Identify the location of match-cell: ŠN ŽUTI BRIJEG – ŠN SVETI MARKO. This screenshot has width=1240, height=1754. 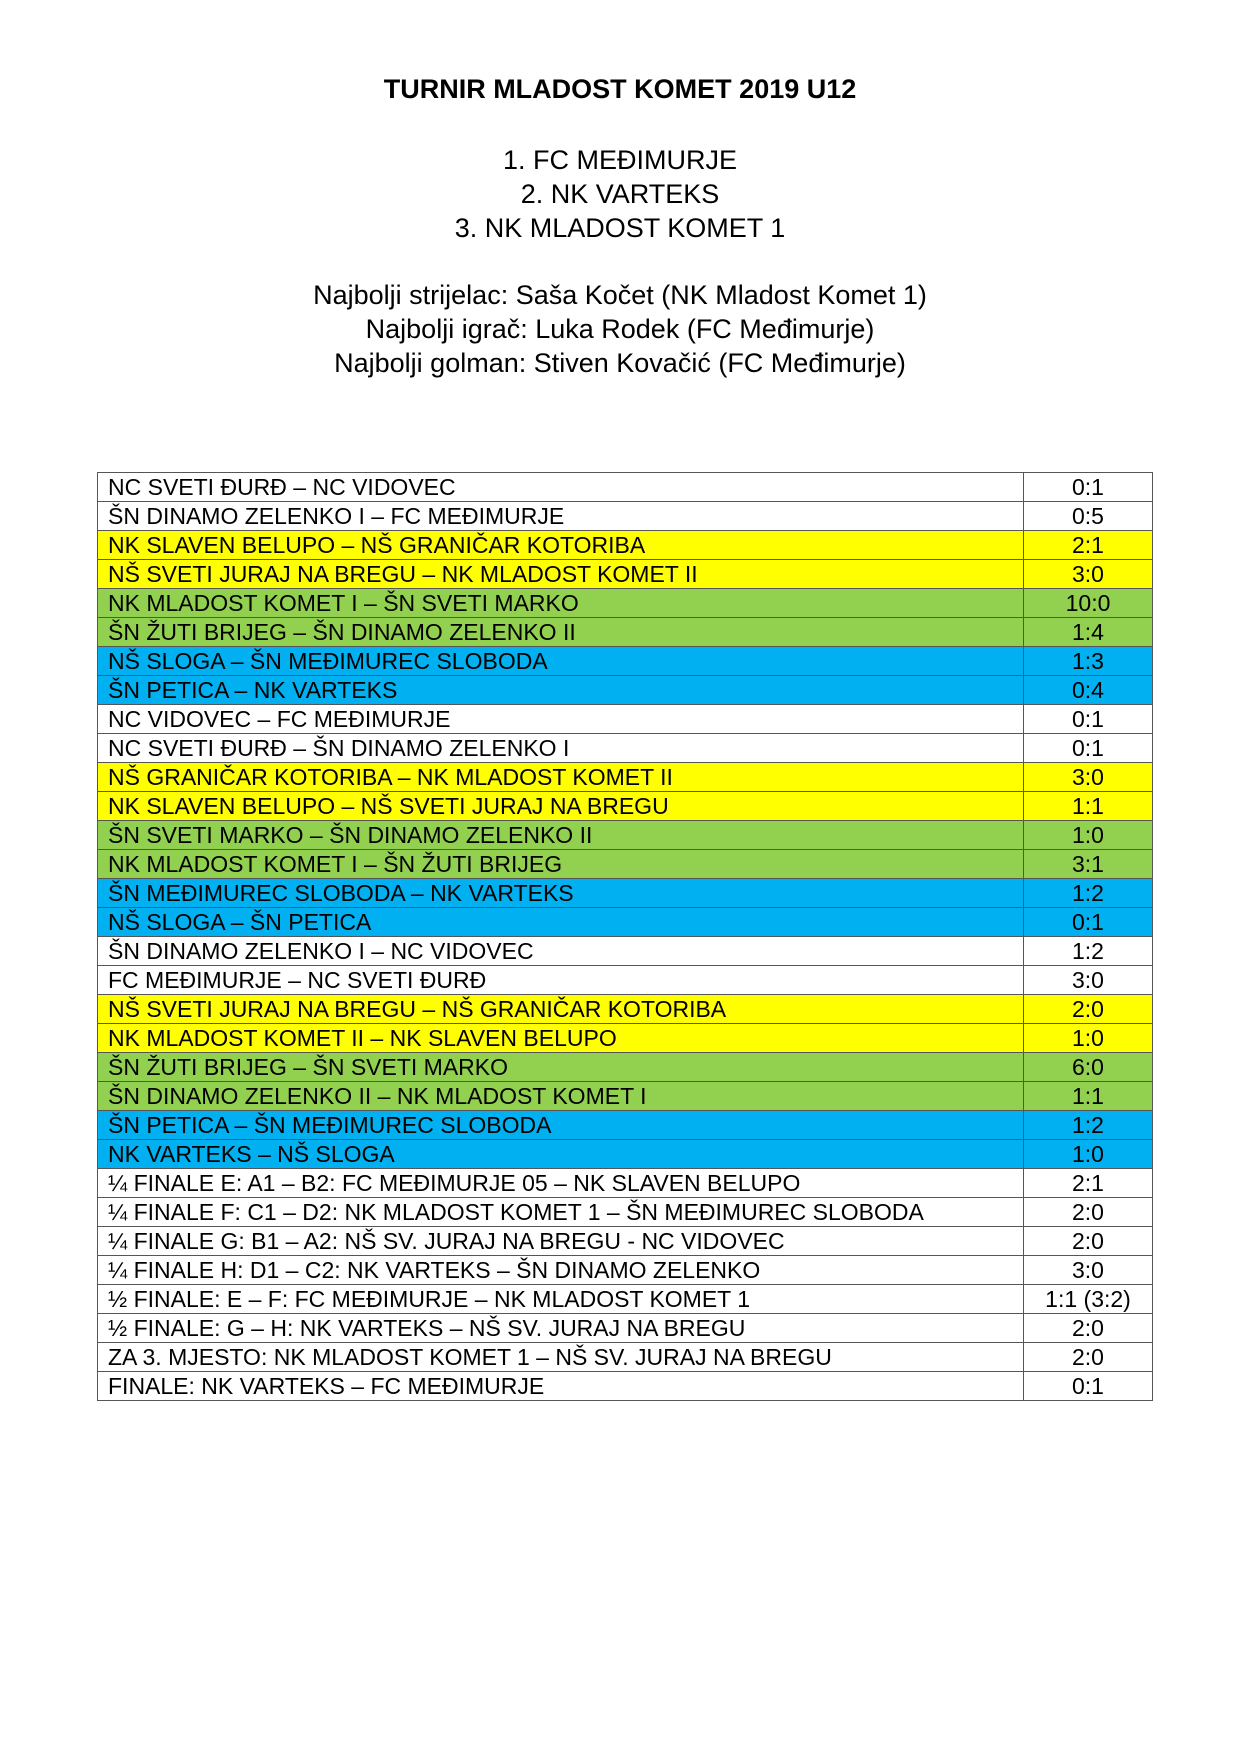
(560, 1067).